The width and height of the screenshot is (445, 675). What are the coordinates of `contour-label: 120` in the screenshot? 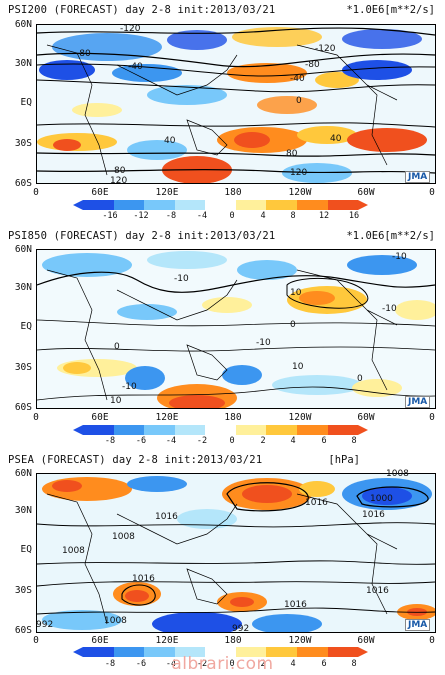 It's located at (299, 173).